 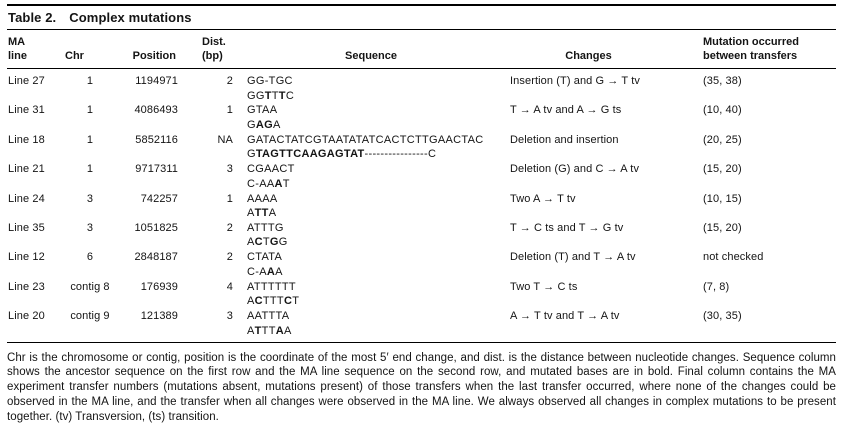 What do you see at coordinates (567, 227) in the screenshot?
I see `cell-changes: T → C ts and T → G tv` at bounding box center [567, 227].